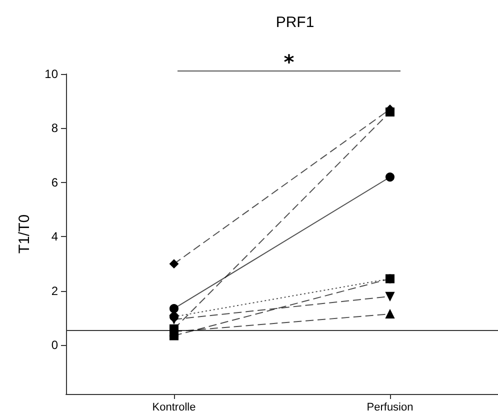 The height and width of the screenshot is (418, 498). Describe the element at coordinates (54, 291) in the screenshot. I see `y-tick-label: 2` at that location.